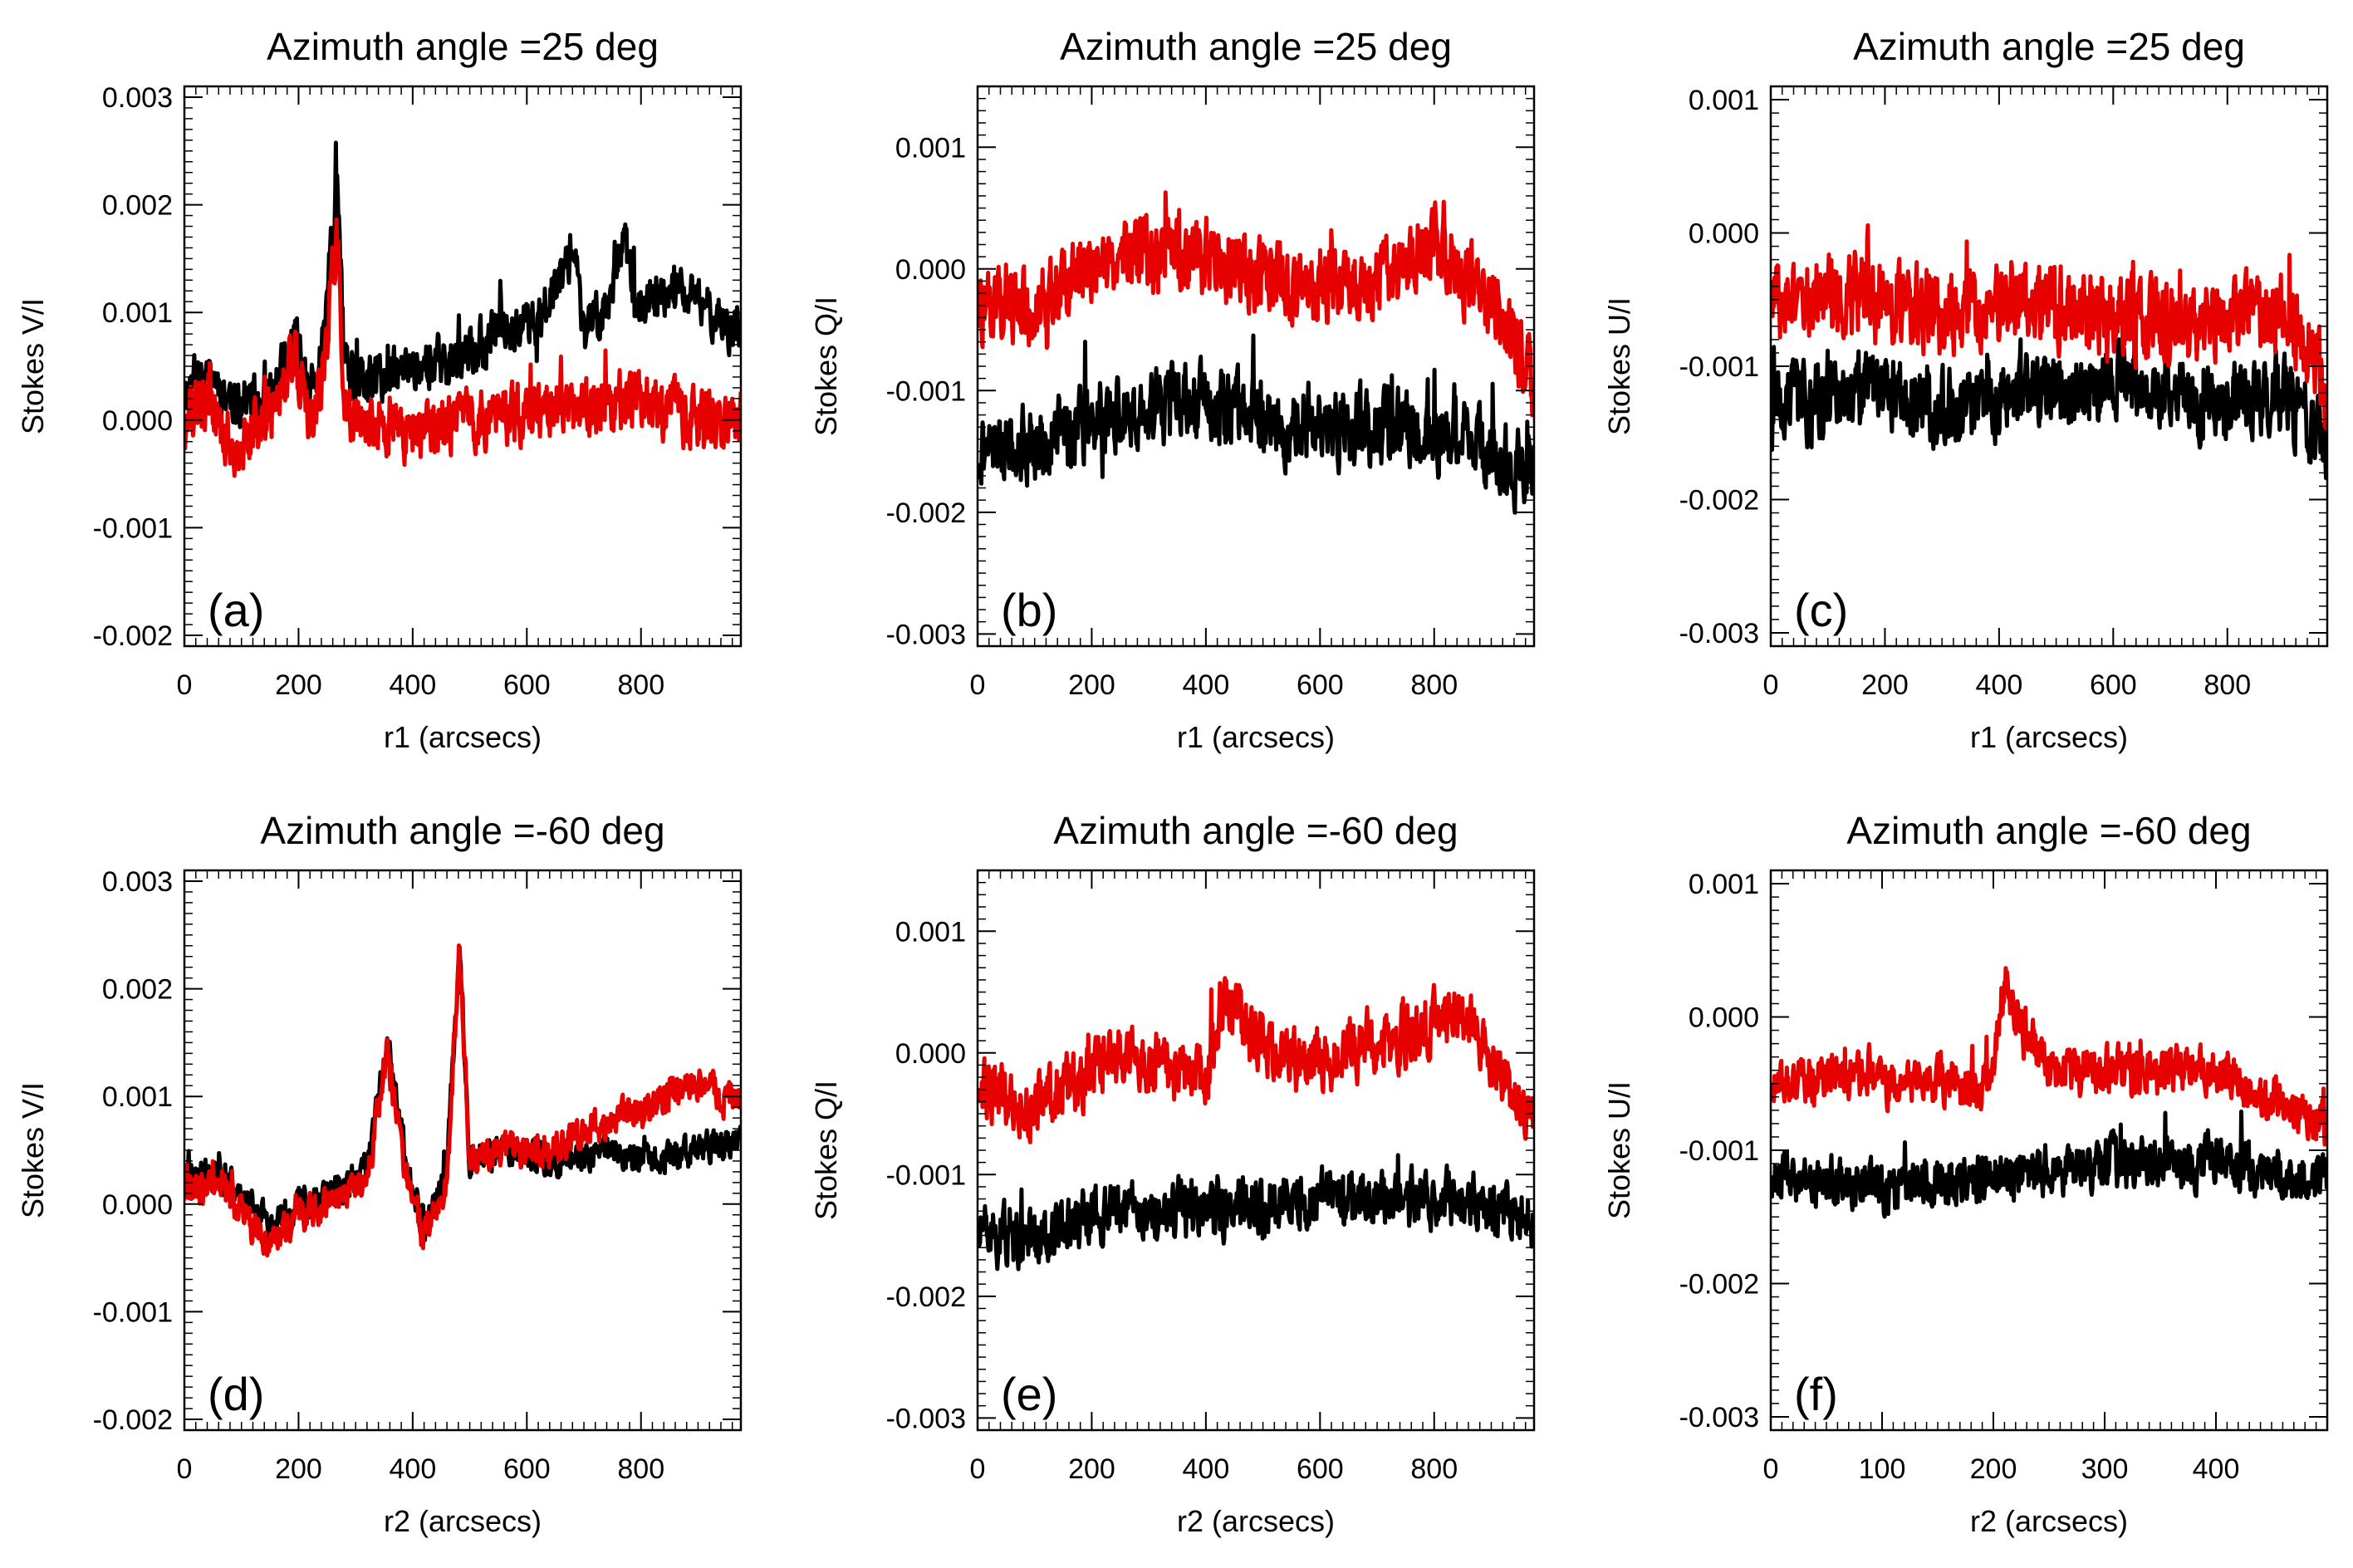 This screenshot has width=2353, height=1568. I want to click on x-tick-label: 300, so click(2105, 1469).